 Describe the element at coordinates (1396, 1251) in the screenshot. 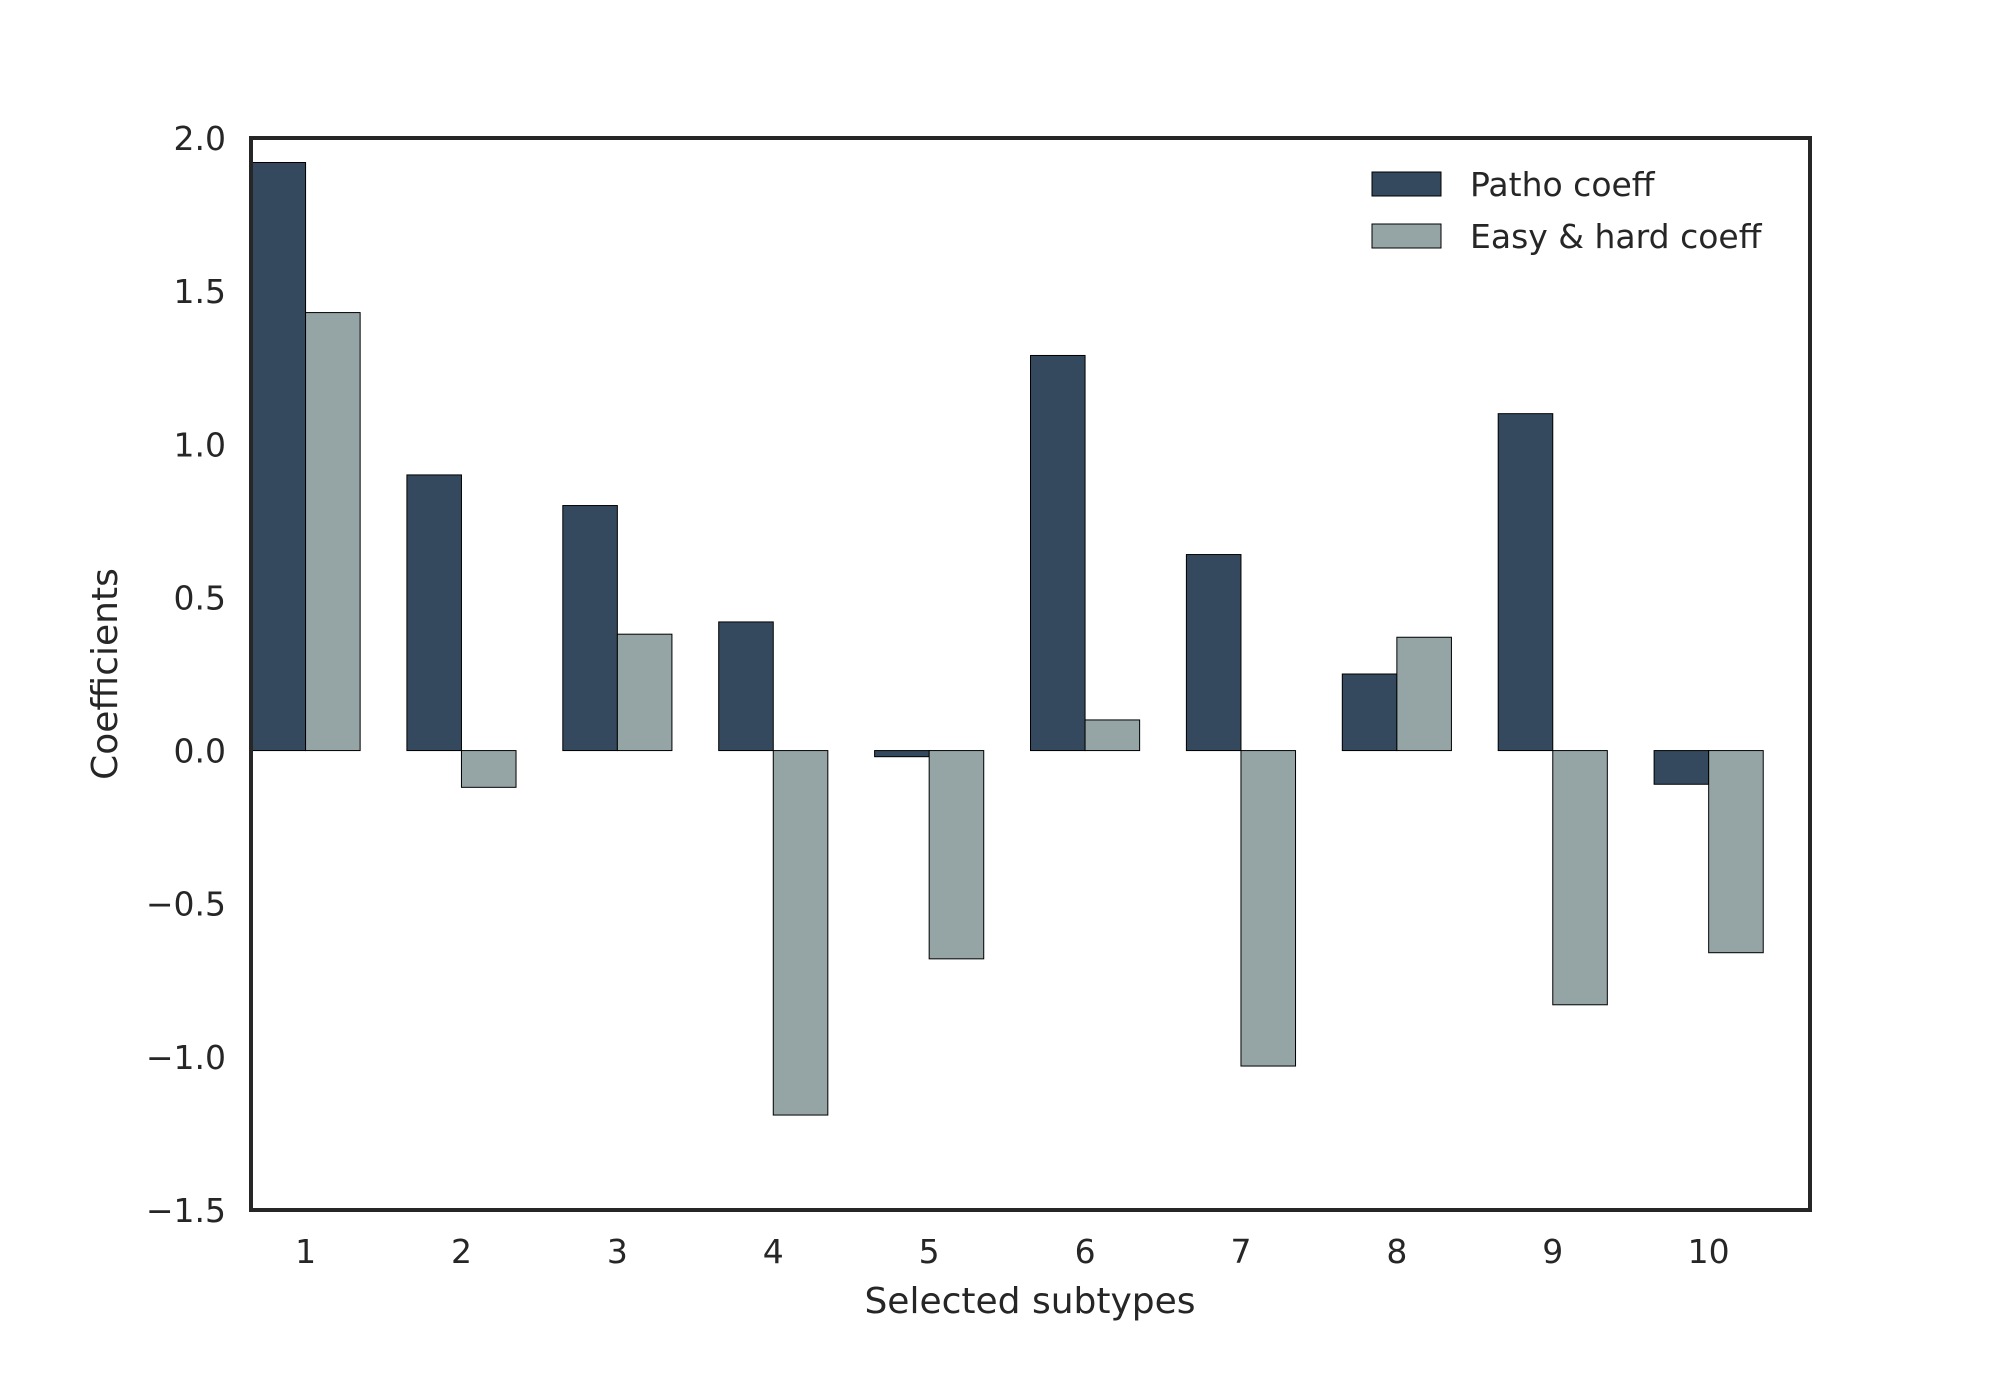

I see `x-tick-label: 8` at that location.